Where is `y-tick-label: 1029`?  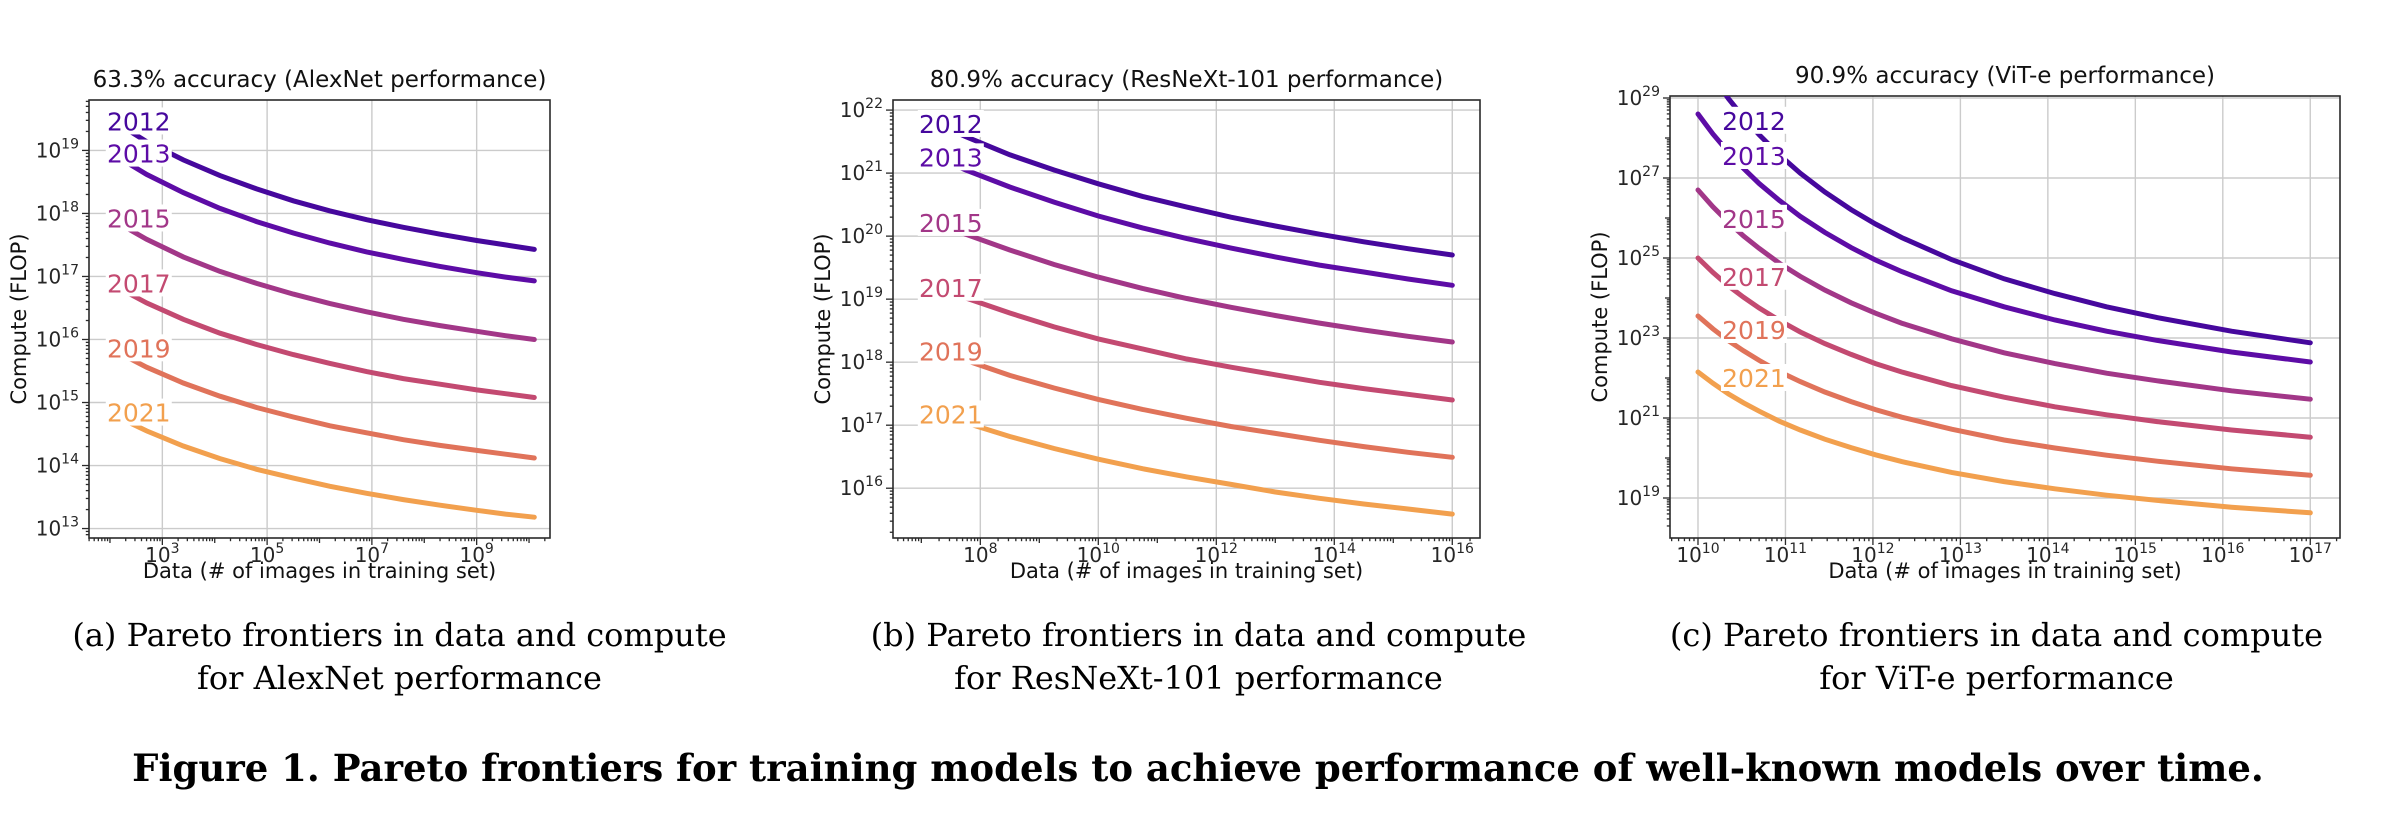 y-tick-label: 1029 is located at coordinates (1638, 97).